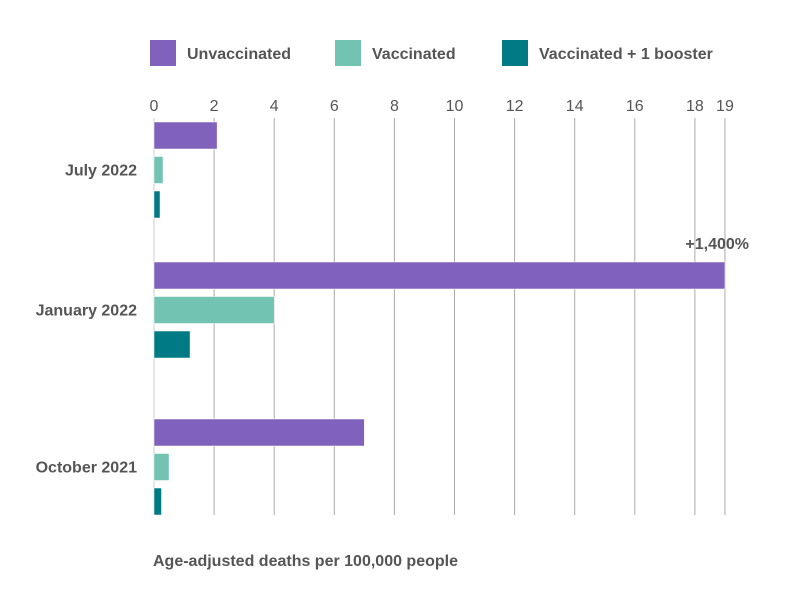 The image size is (793, 613). What do you see at coordinates (575, 106) in the screenshot?
I see `x-tick-label: 14` at bounding box center [575, 106].